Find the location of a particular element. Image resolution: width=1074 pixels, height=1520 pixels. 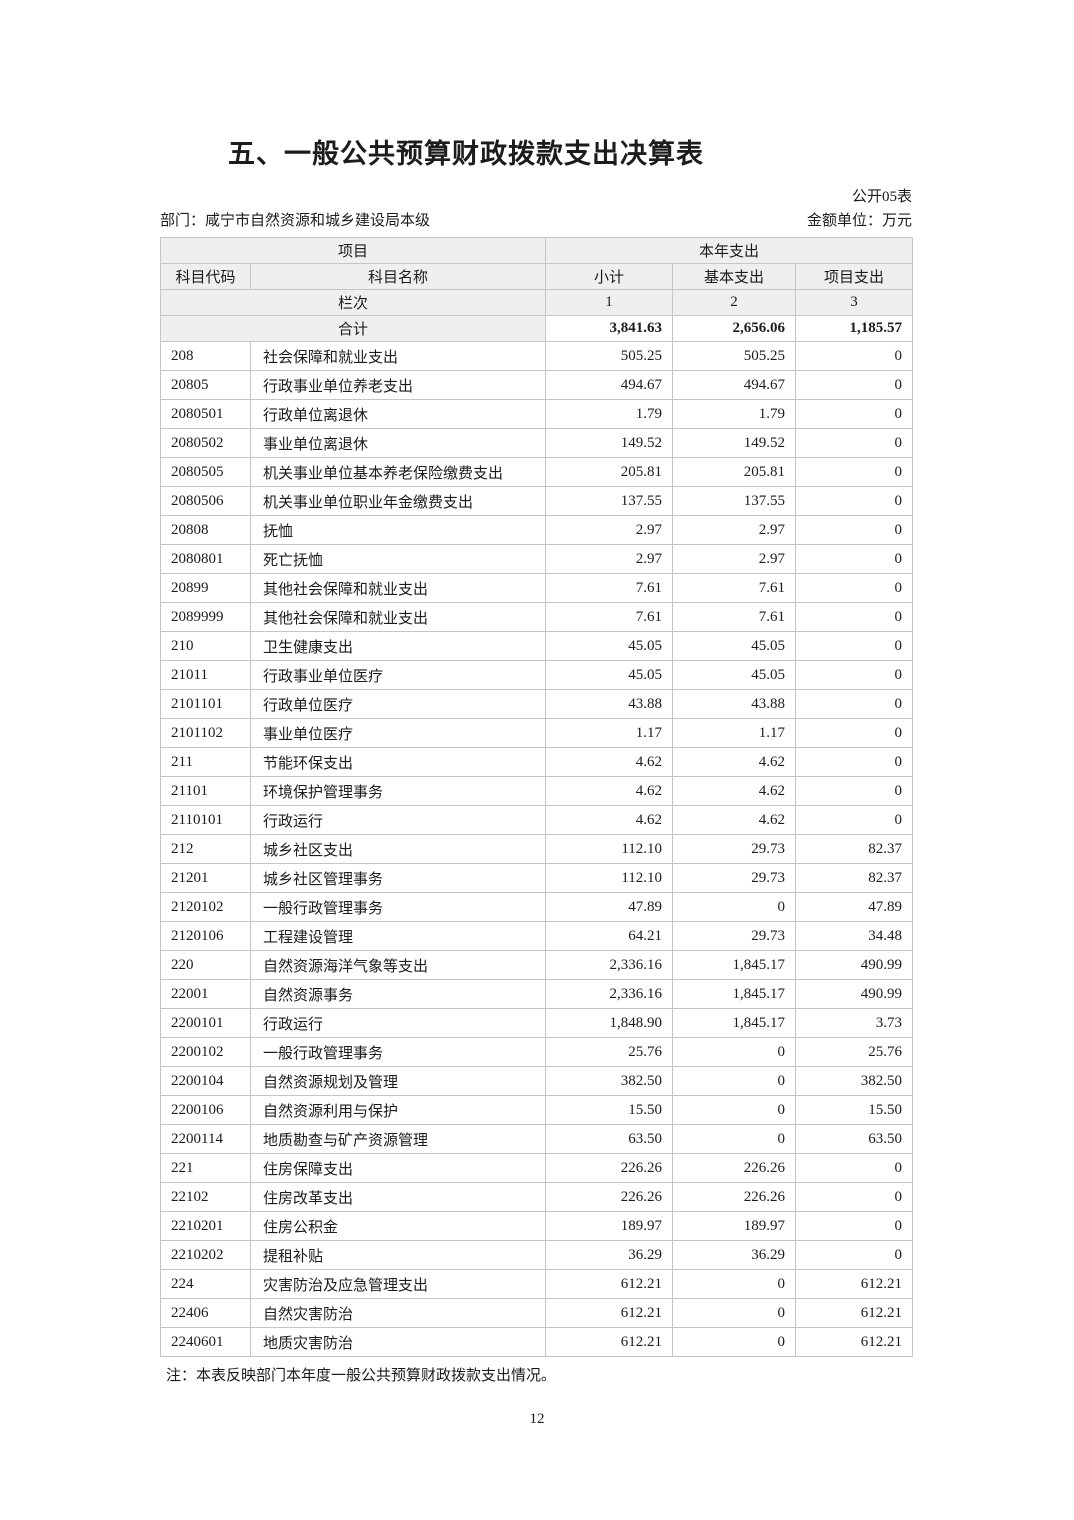

table-row: 2101102 事业单位医疗 1.17 1.17 0 is located at coordinates (537, 733).